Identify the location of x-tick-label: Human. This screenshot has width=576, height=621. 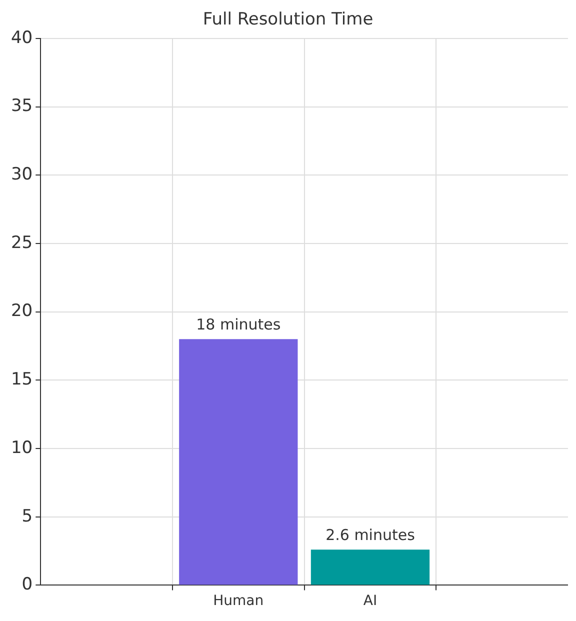
(238, 601).